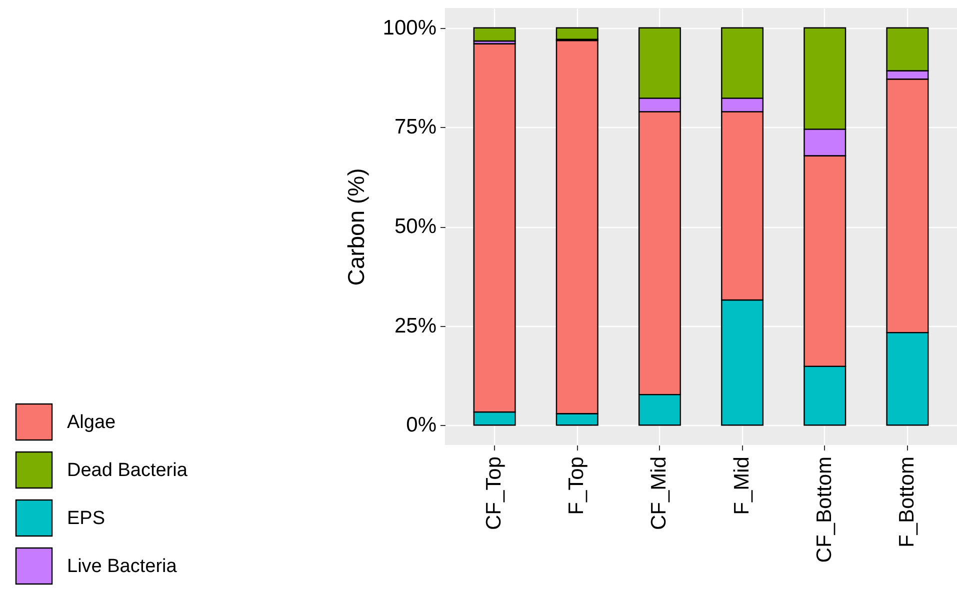 The width and height of the screenshot is (957, 595). Describe the element at coordinates (415, 127) in the screenshot. I see `y-tick-label: 75%` at that location.